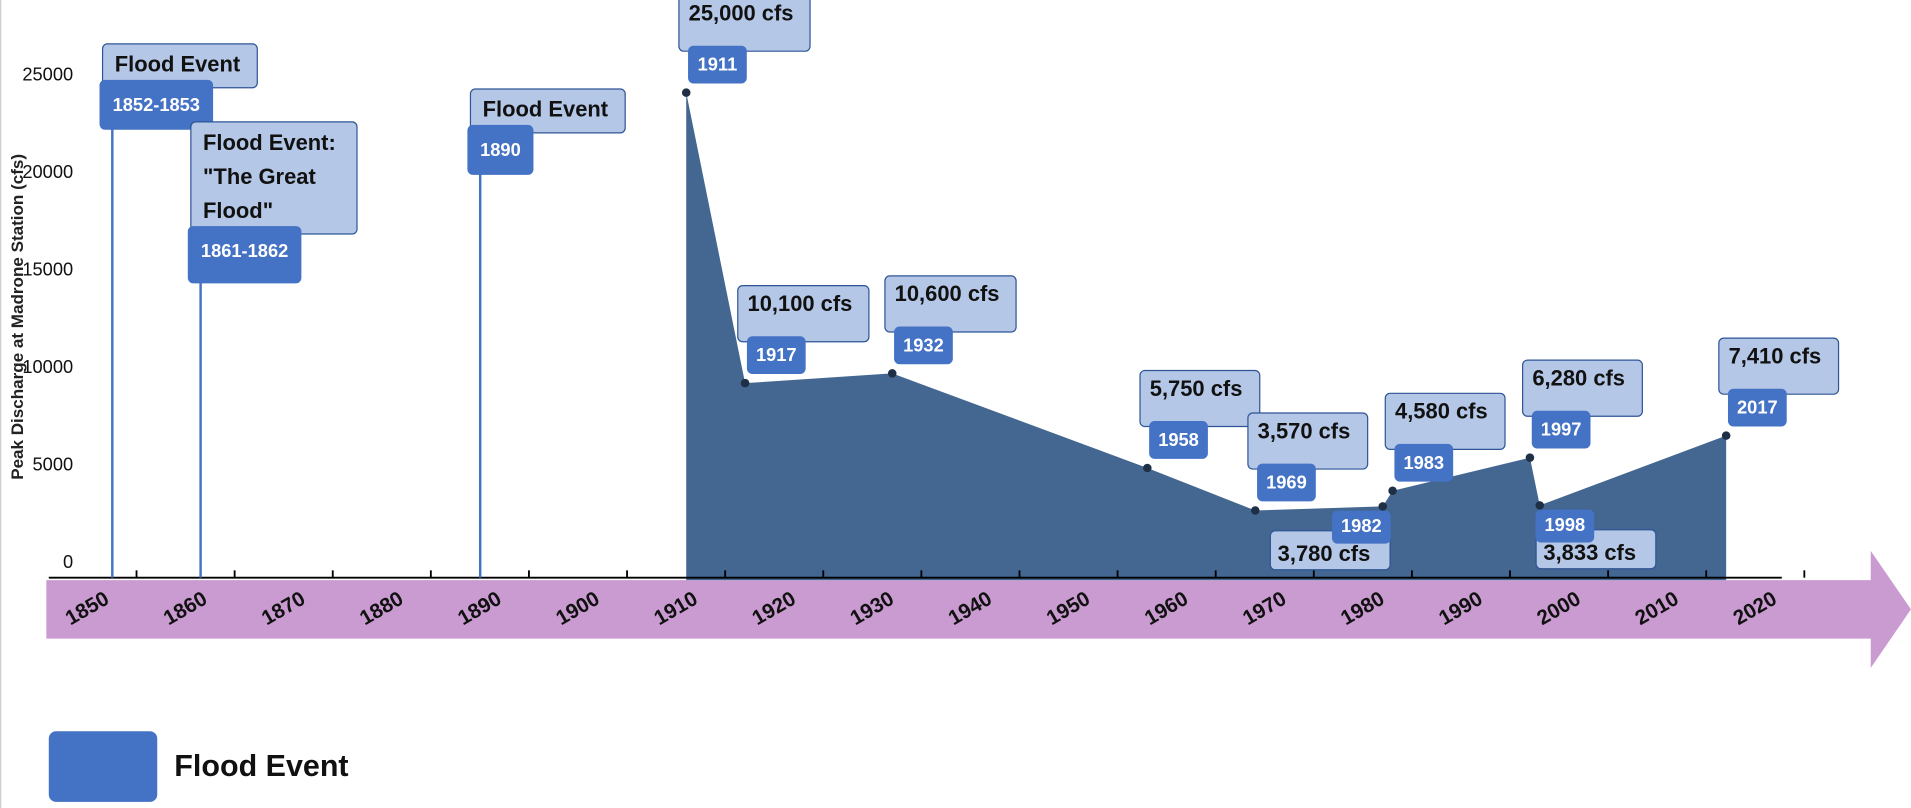  I want to click on legend-label: Flood Event, so click(261, 766).